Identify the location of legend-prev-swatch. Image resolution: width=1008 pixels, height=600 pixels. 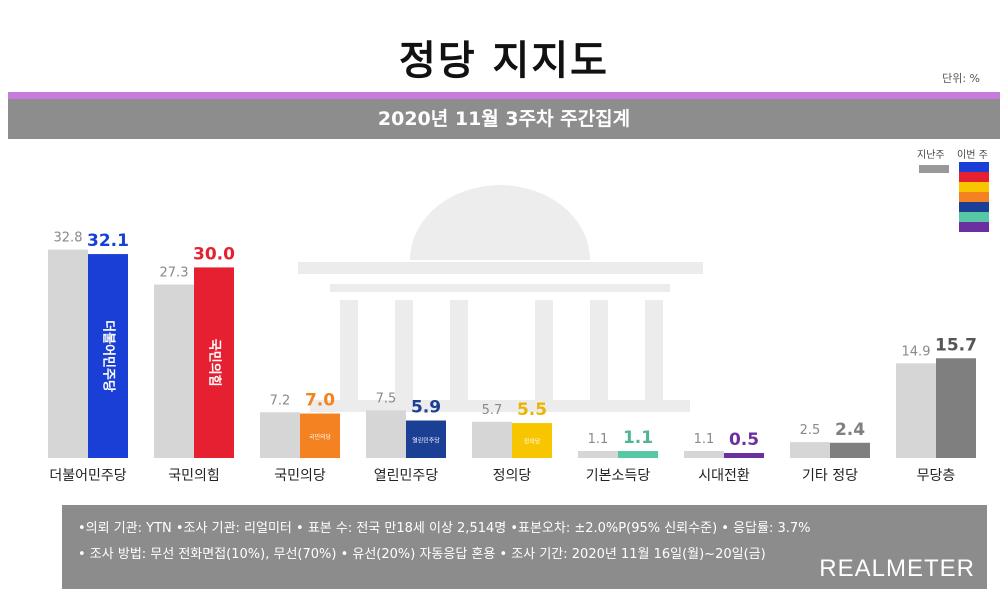
(934, 169).